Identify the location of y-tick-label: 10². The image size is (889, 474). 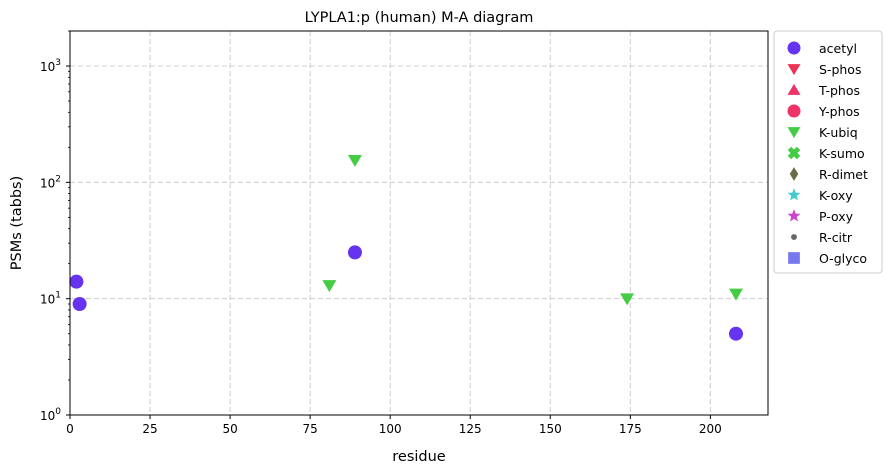
(50, 182).